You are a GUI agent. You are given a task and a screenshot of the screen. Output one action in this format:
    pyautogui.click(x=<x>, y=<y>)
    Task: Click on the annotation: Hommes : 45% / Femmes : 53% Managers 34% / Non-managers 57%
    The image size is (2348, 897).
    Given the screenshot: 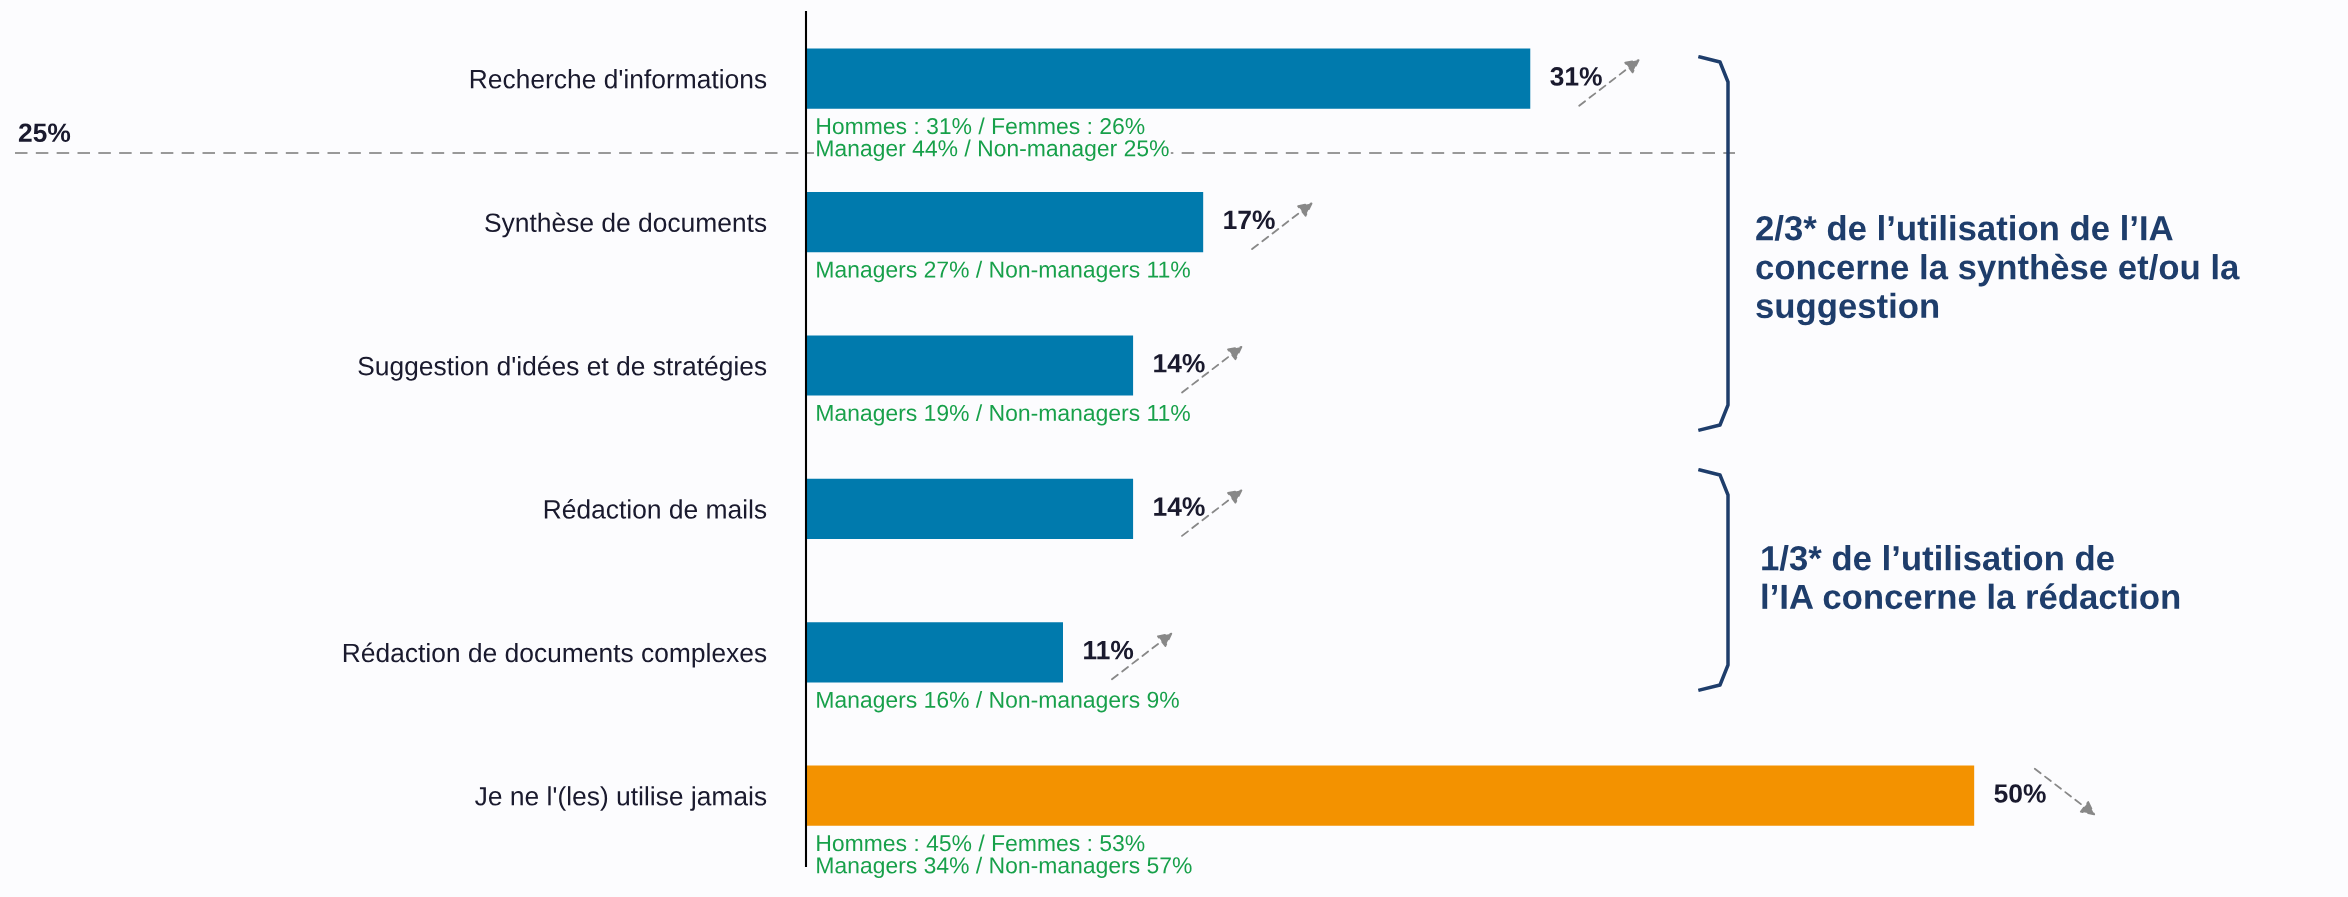 What is the action you would take?
    pyautogui.click(x=1004, y=856)
    